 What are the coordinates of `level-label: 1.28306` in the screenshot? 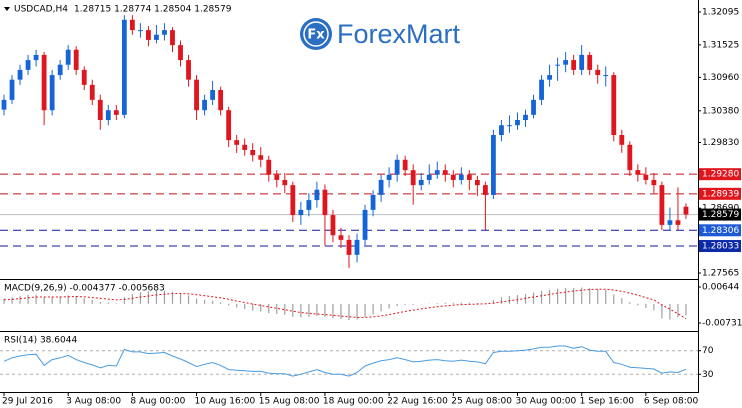 It's located at (720, 231).